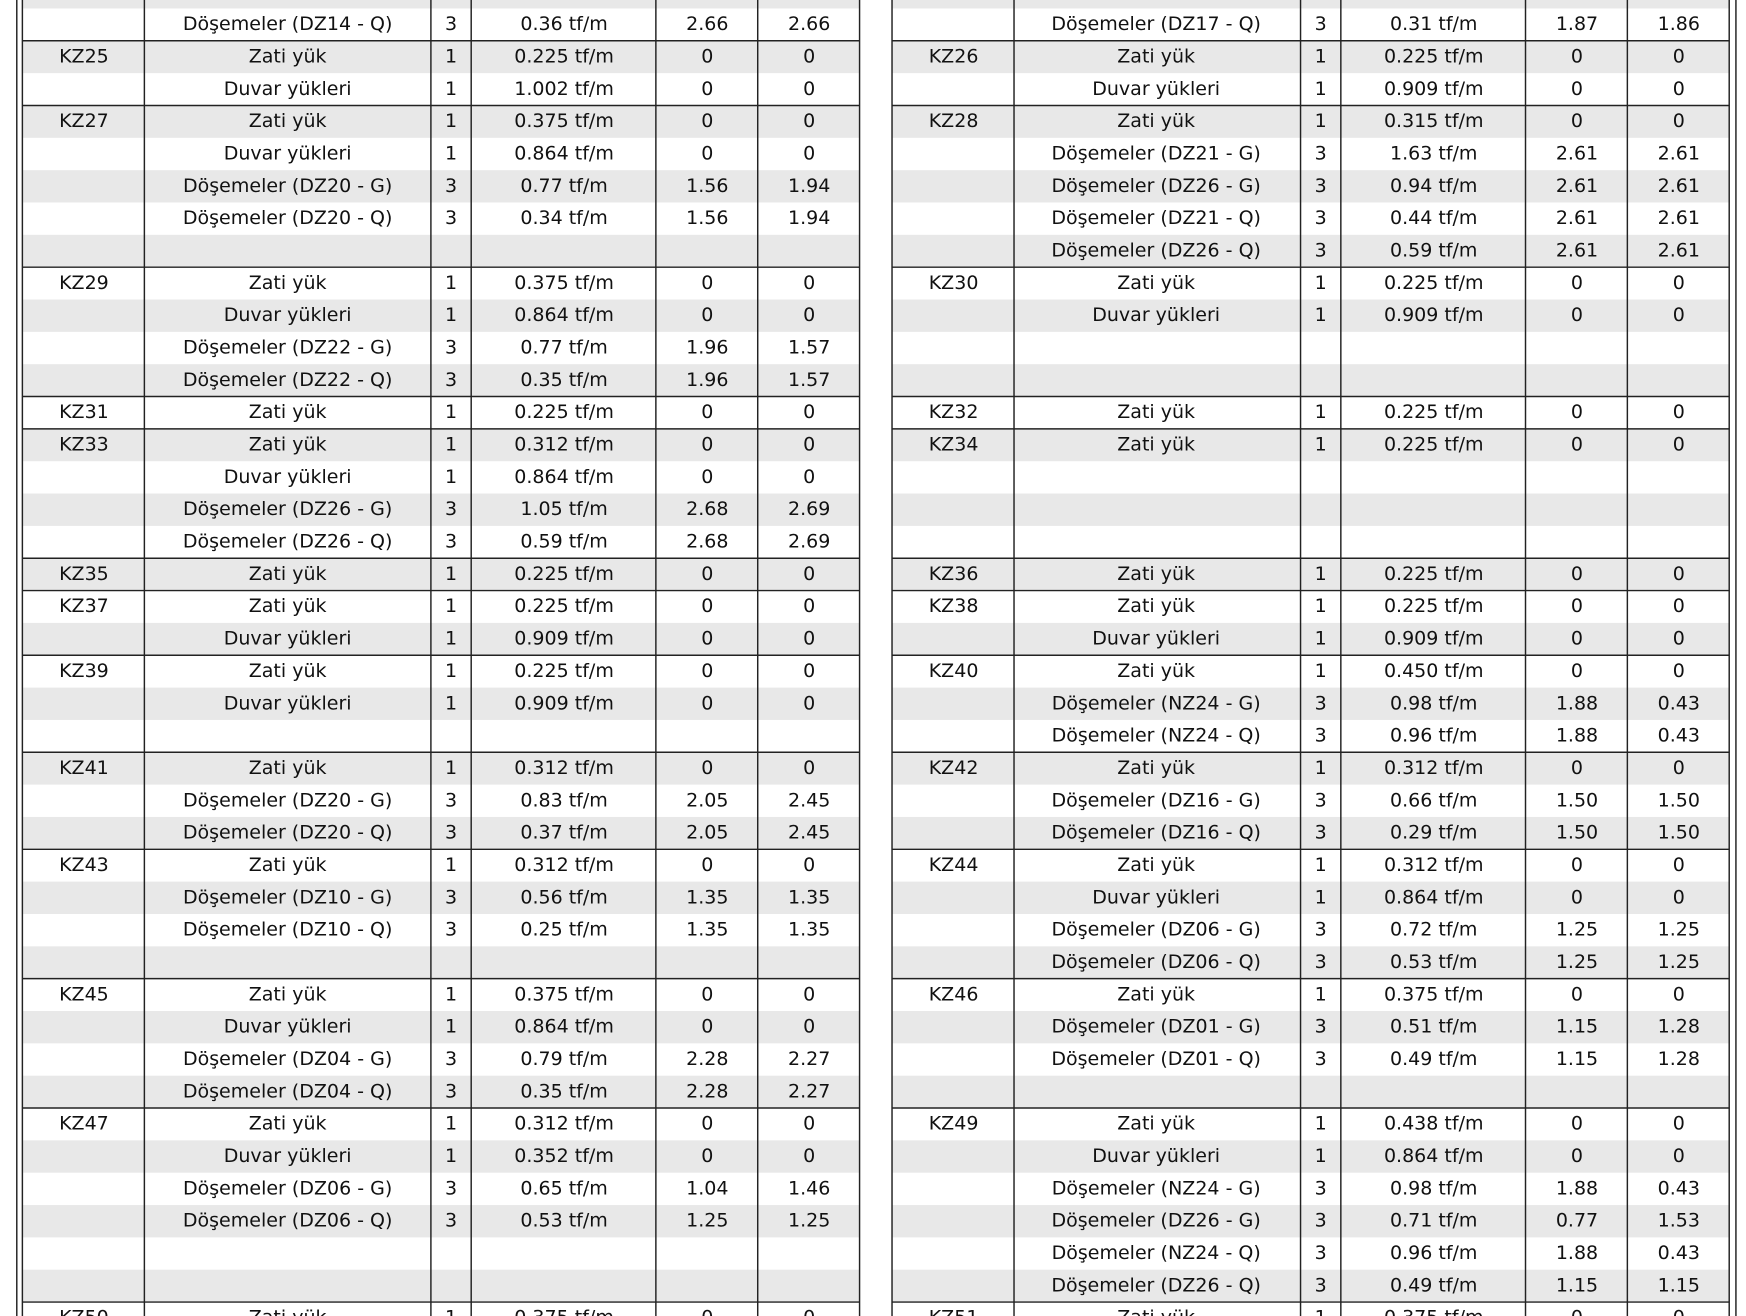 The height and width of the screenshot is (1316, 1746). I want to click on cell: Döşemeler (DZ20 - Q), so click(288, 833).